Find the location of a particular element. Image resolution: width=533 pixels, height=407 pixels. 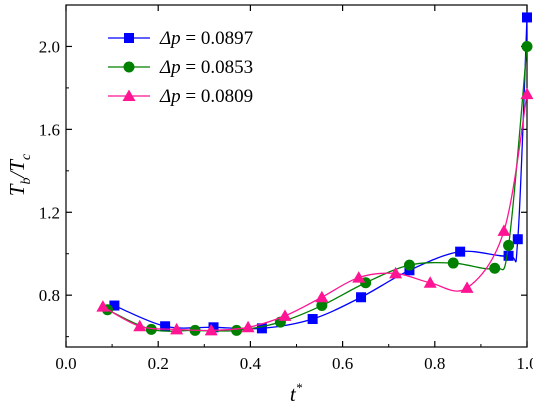

legend: Δp = 0.0897 Δp = 0.0853 Δp = 0.0809 is located at coordinates (180, 67).